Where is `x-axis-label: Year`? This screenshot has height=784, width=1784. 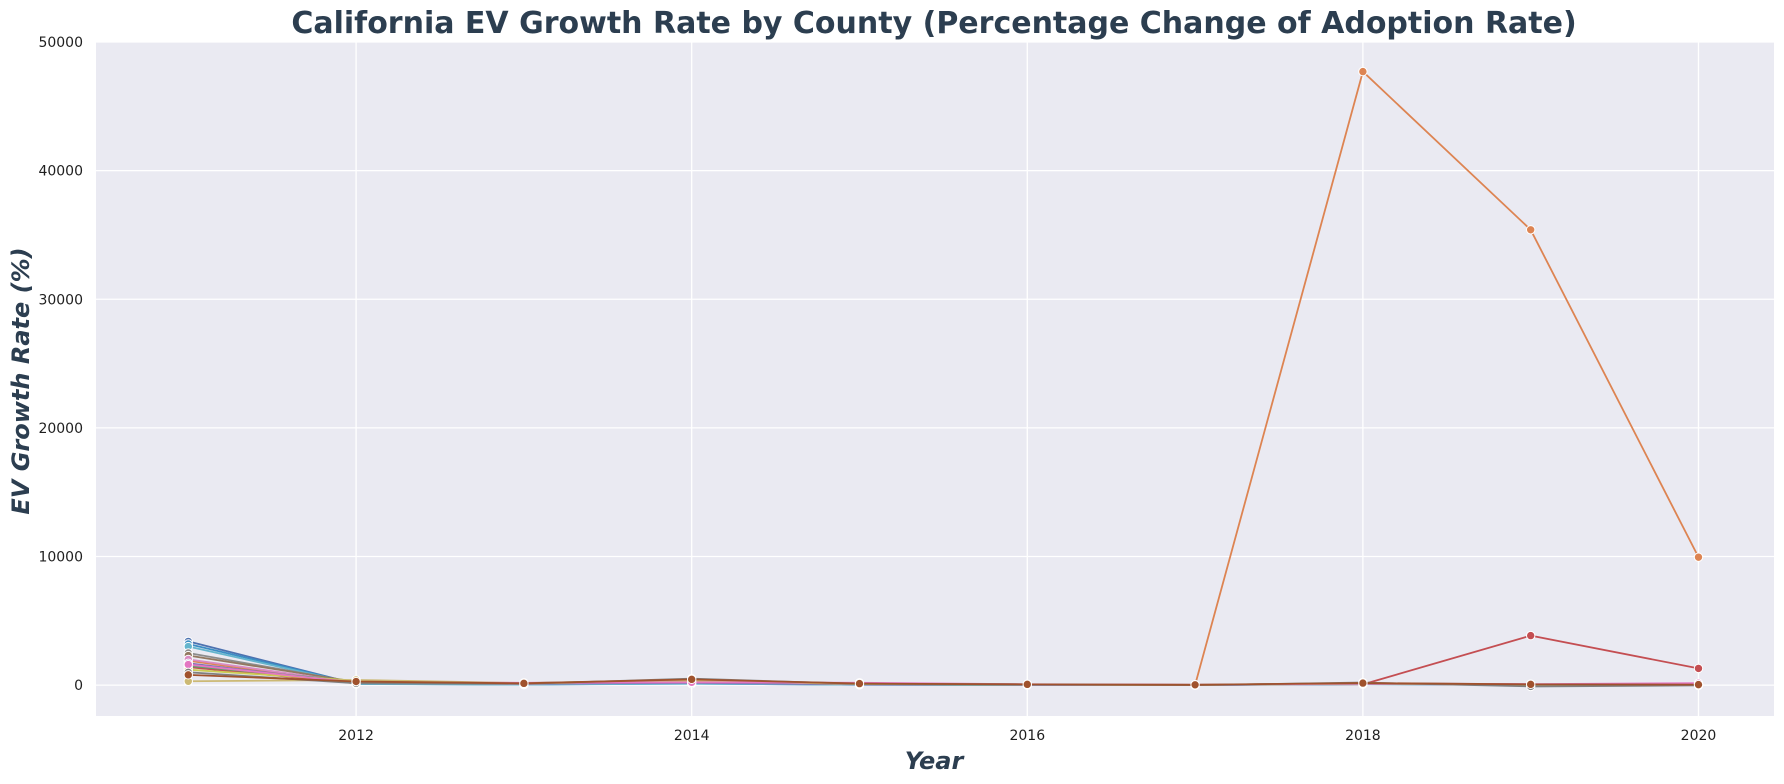 x-axis-label: Year is located at coordinates (935, 761).